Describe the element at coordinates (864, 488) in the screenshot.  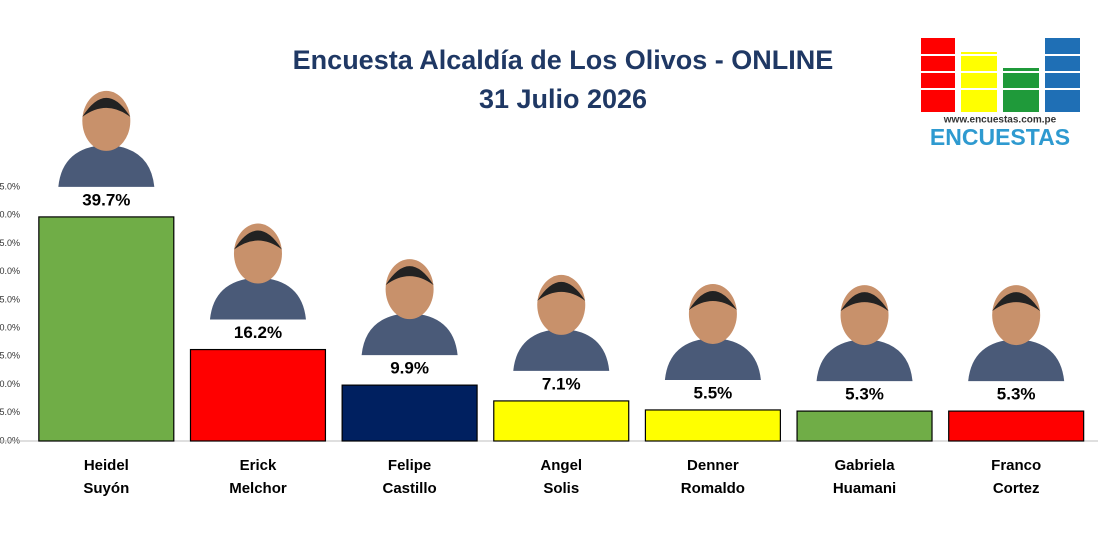
I see `x-tick-label: Huamani` at that location.